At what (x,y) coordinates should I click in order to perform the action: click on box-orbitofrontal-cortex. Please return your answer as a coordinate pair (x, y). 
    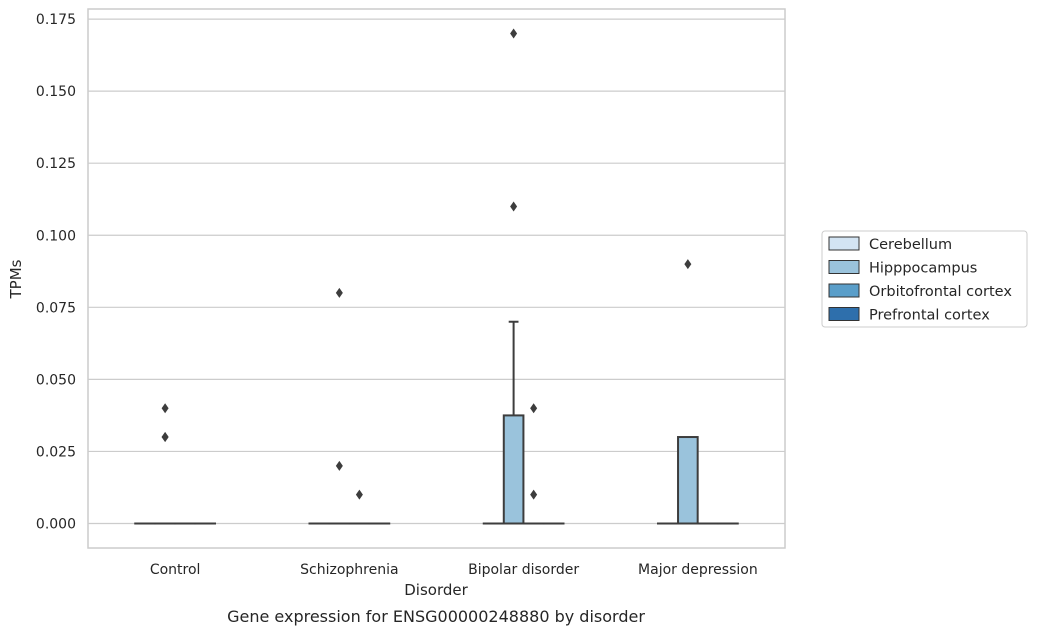
    Looking at the image, I should click on (533, 464).